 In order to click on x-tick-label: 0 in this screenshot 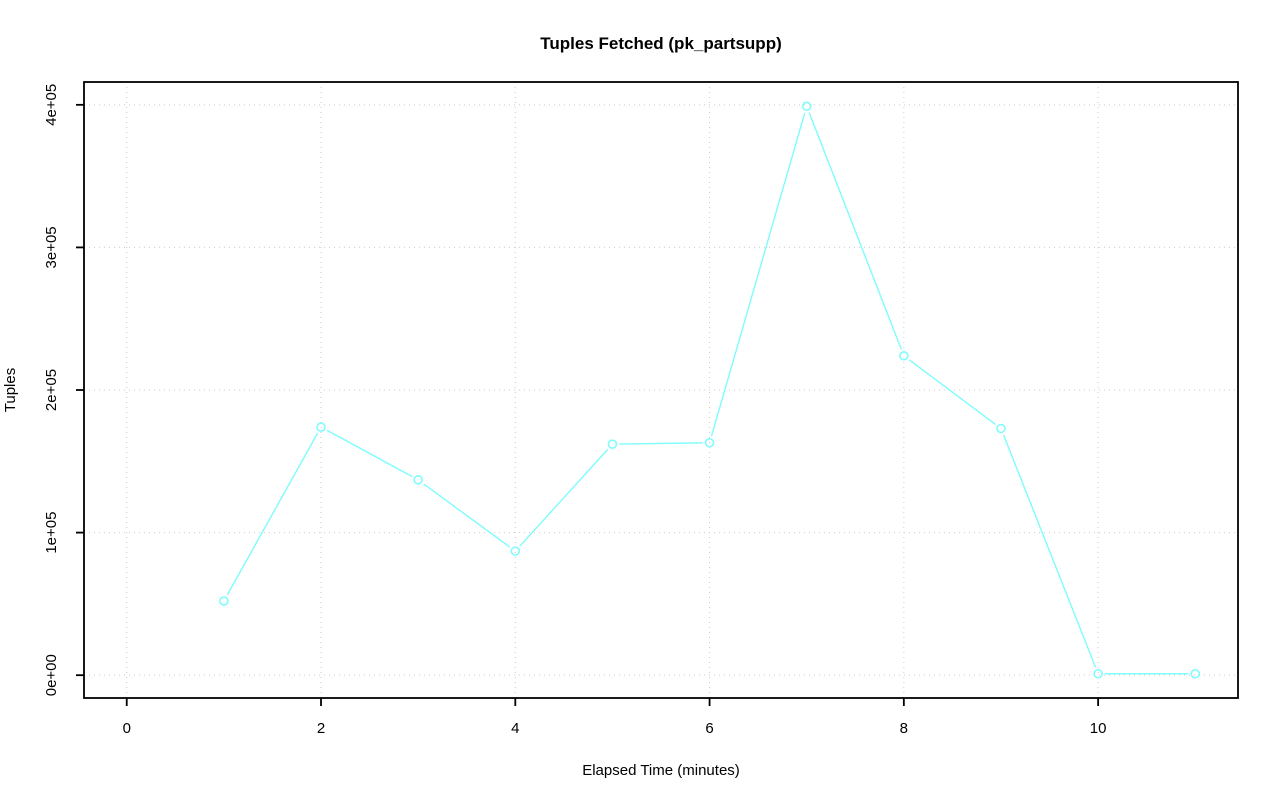, I will do `click(127, 728)`.